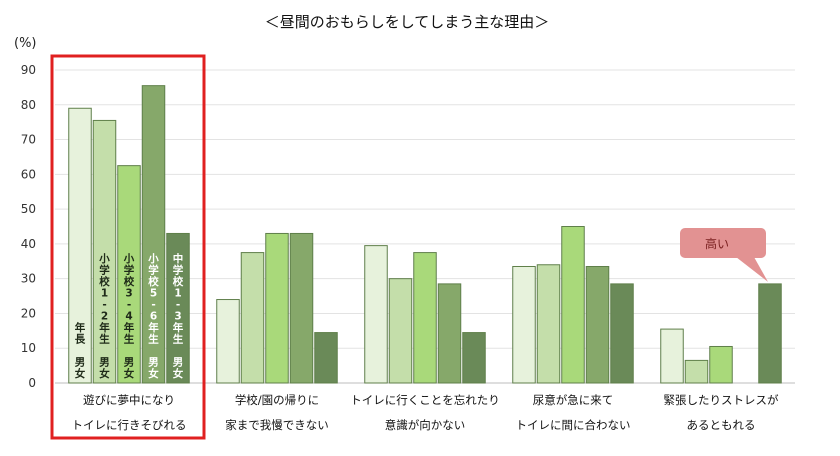  I want to click on y-axis-ticks: 0 10 20 30 40 50 60 70 80 90, so click(28, 226).